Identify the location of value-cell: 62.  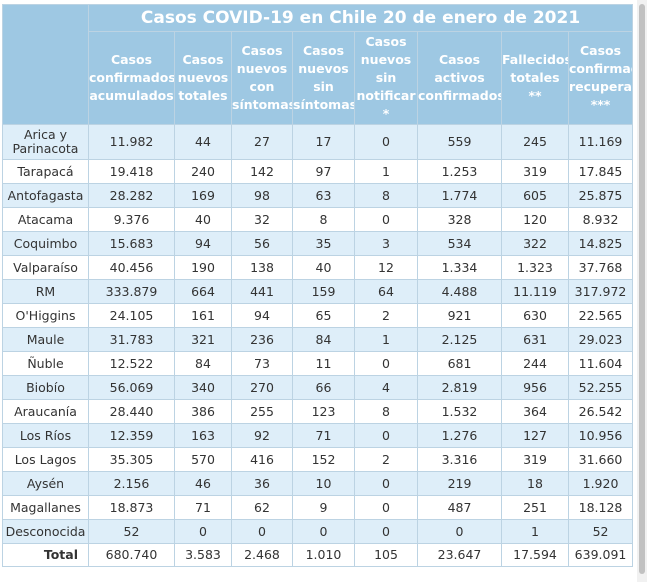
(262, 507).